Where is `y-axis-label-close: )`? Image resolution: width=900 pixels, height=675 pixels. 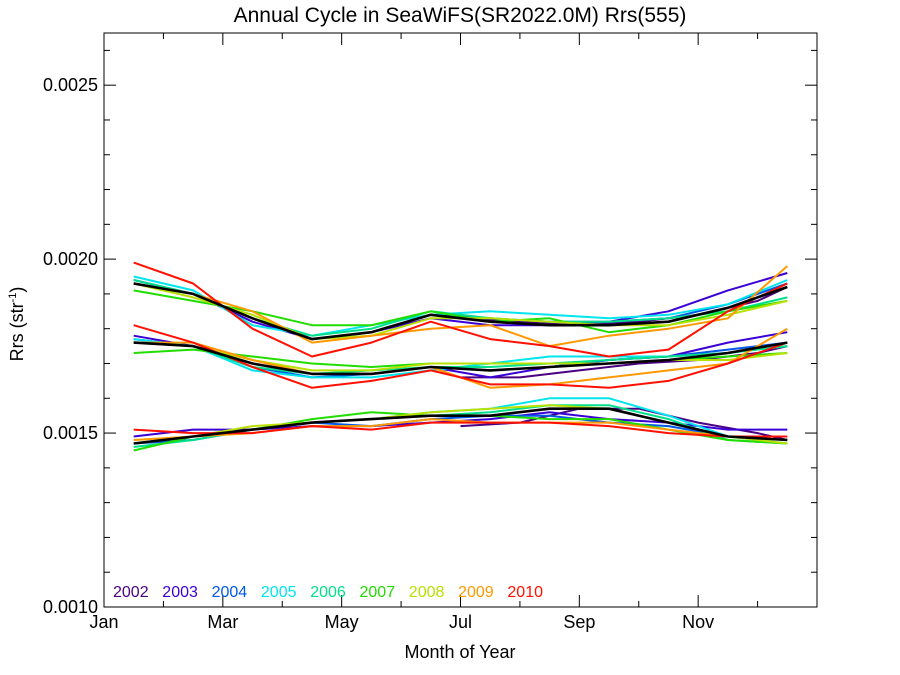 y-axis-label-close: ) is located at coordinates (17, 290).